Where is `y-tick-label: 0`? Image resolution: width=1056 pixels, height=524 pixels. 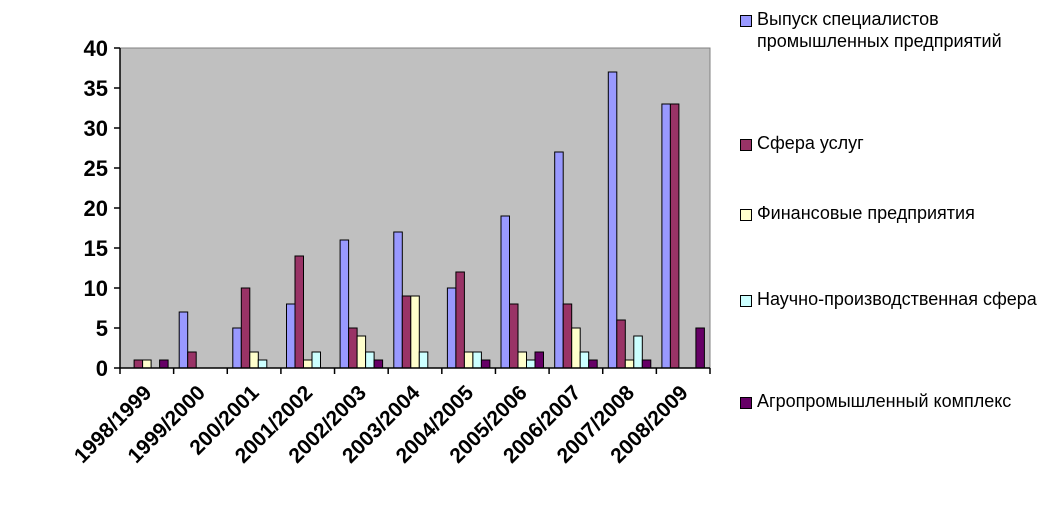 y-tick-label: 0 is located at coordinates (102, 368).